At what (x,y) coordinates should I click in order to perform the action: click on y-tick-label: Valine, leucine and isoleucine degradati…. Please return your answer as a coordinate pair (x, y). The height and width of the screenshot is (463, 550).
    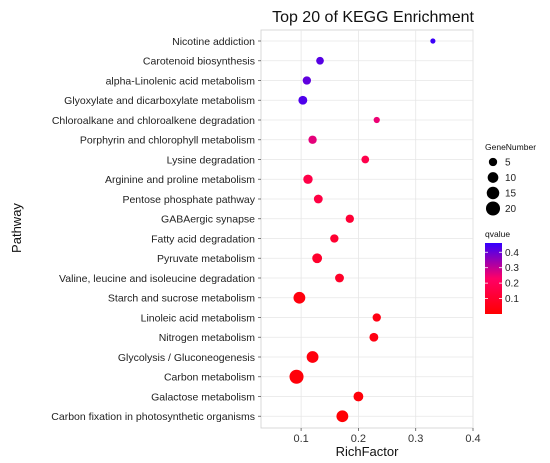
    Looking at the image, I should click on (157, 279).